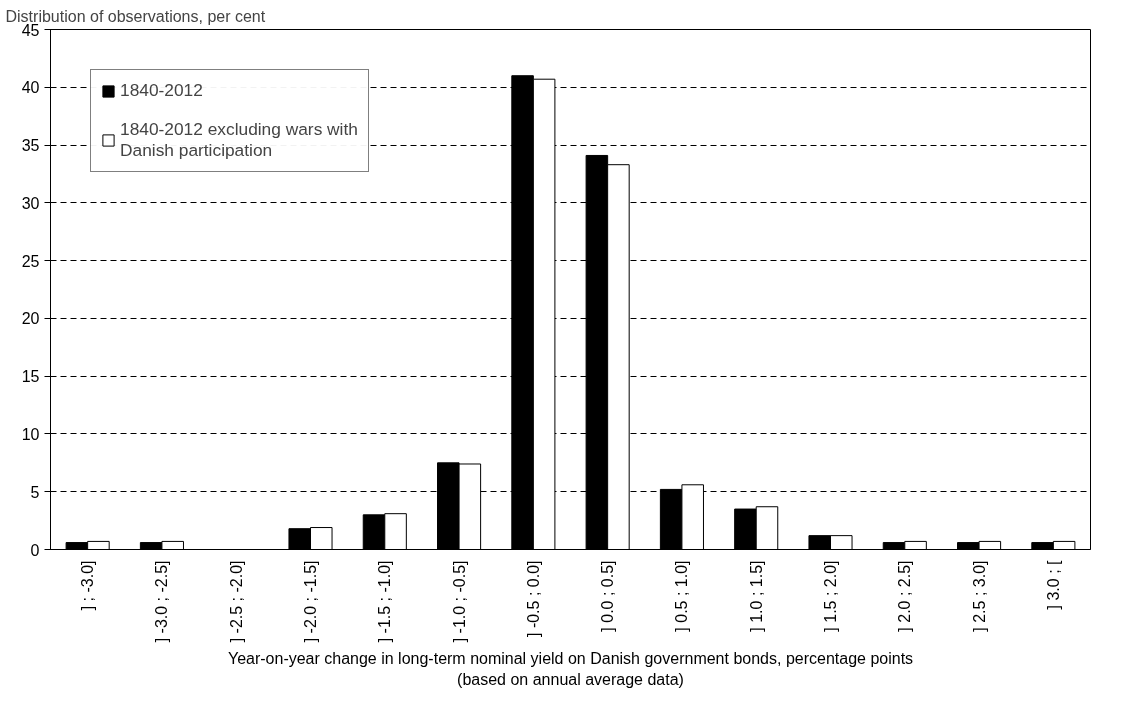  Describe the element at coordinates (533, 598) in the screenshot. I see `x-tick-label: ] -0.5 ; 0.0]` at that location.